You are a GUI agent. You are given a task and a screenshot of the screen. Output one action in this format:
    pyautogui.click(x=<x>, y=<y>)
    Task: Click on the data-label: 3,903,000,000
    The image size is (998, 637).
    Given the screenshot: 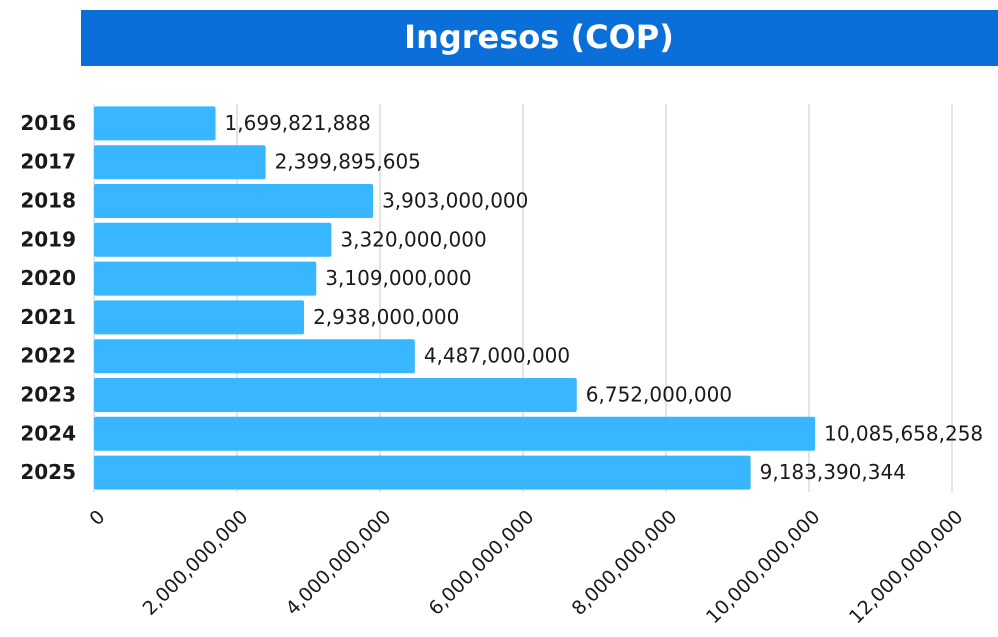 What is the action you would take?
    pyautogui.click(x=455, y=201)
    